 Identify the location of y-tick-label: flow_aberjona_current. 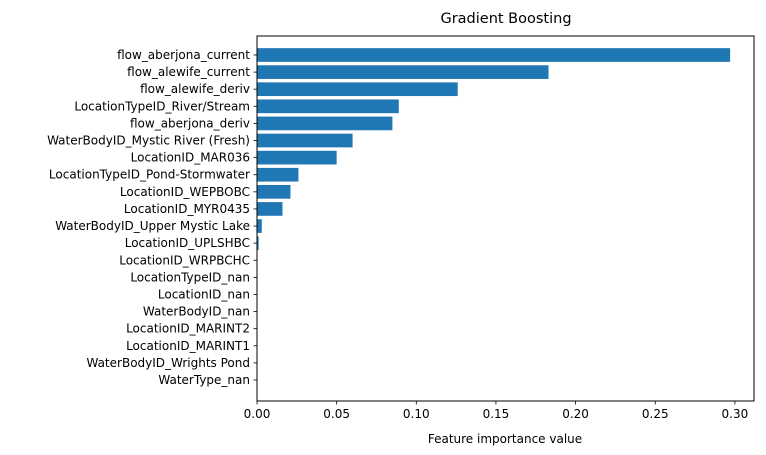
(183, 55).